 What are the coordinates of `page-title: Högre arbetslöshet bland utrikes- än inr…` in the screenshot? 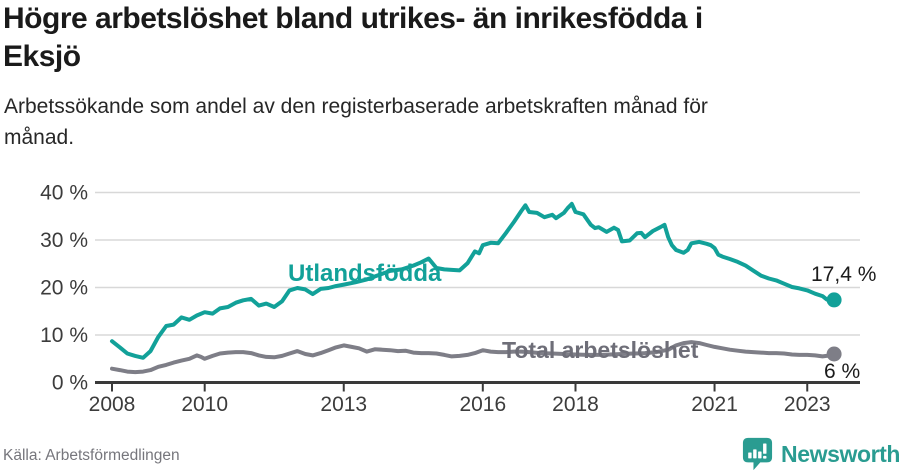 It's located at (353, 38).